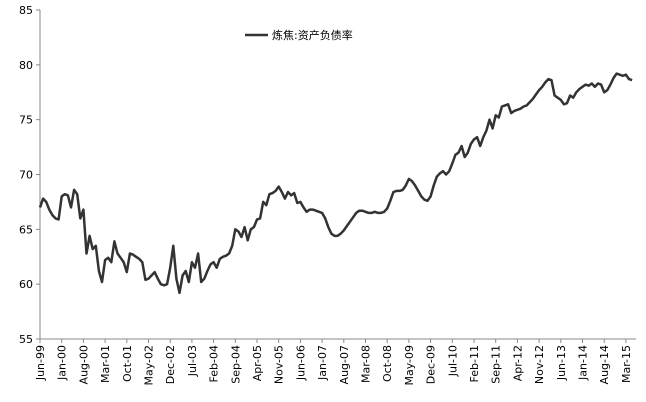  Describe the element at coordinates (127, 363) in the screenshot. I see `x-tick-label: Oct-01` at that location.